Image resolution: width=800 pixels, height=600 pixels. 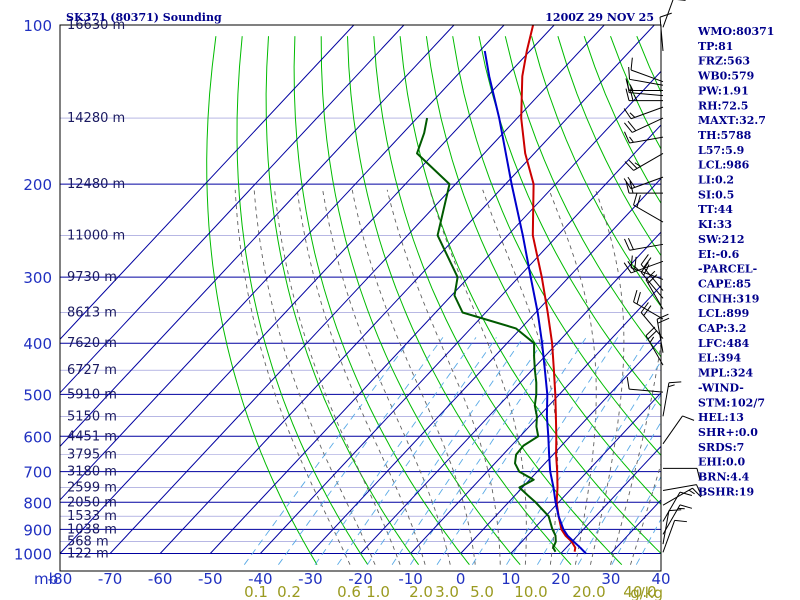 I want to click on index-item: LCL:899, so click(x=723, y=313).